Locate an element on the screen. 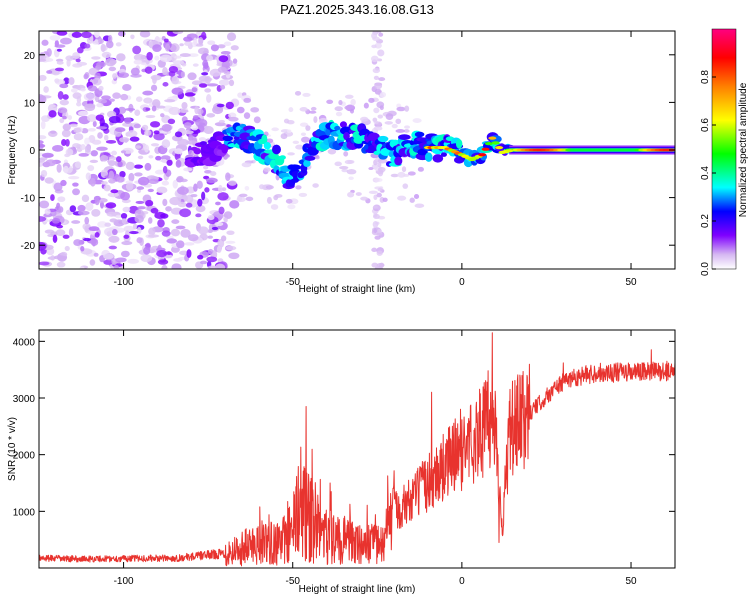 The width and height of the screenshot is (750, 600). x-tick-label: -50 is located at coordinates (292, 581).